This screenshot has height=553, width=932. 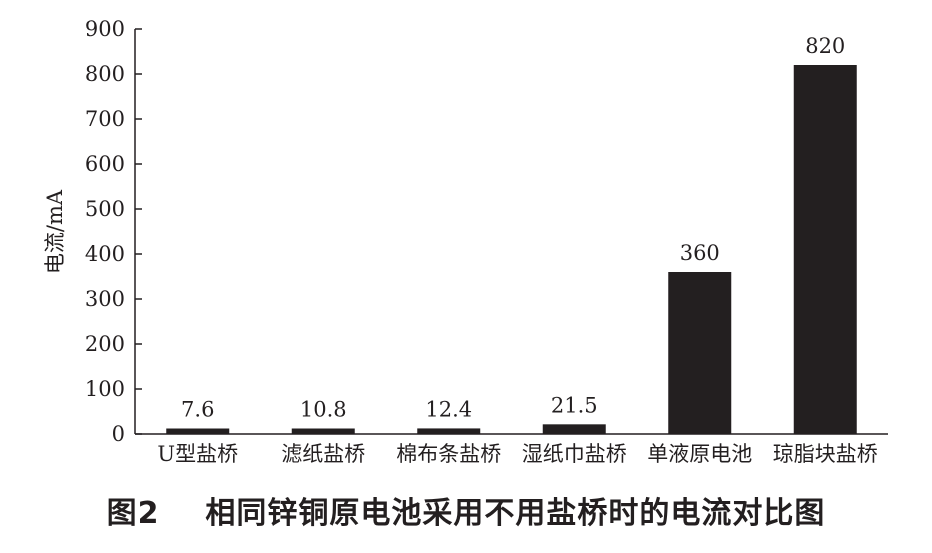 I want to click on figure-caption: 图2 相同锌铜原电池采用不用盐桥时的电流对比图, so click(x=466, y=512).